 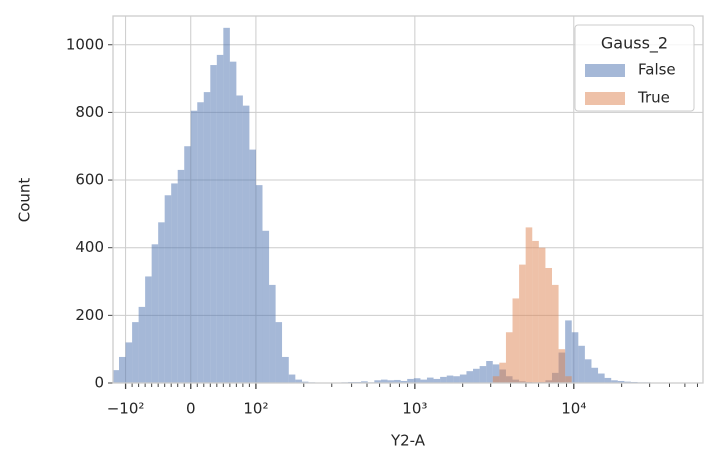 What do you see at coordinates (85, 44) in the screenshot?
I see `y-tick-label: 1000` at bounding box center [85, 44].